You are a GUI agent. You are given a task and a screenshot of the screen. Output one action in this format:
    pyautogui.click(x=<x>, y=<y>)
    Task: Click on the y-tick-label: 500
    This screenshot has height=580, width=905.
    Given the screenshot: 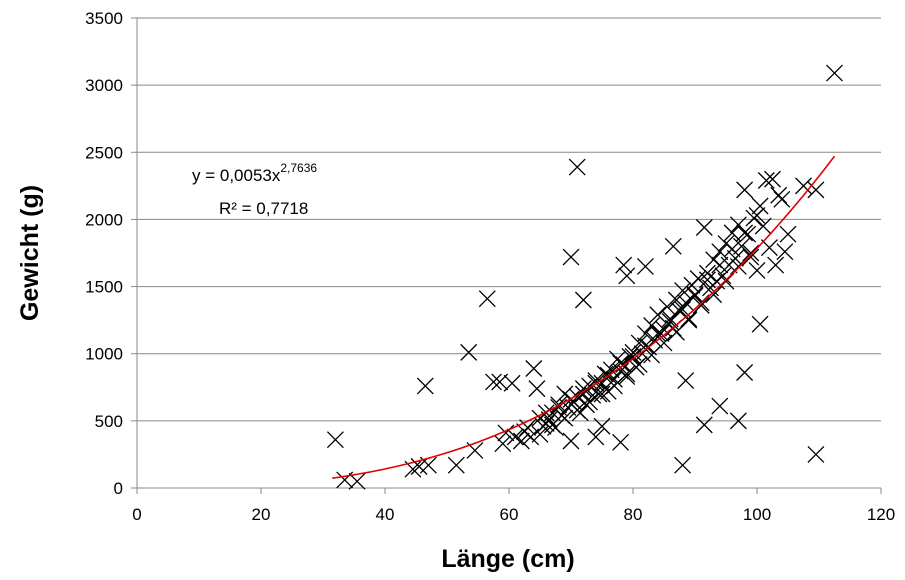 What is the action you would take?
    pyautogui.click(x=109, y=421)
    